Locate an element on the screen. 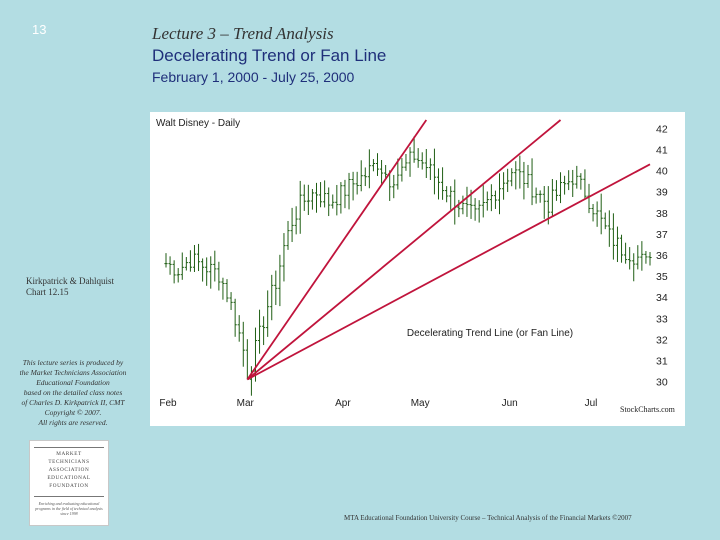 The height and width of the screenshot is (540, 720). x-tick-label: May is located at coordinates (420, 403).